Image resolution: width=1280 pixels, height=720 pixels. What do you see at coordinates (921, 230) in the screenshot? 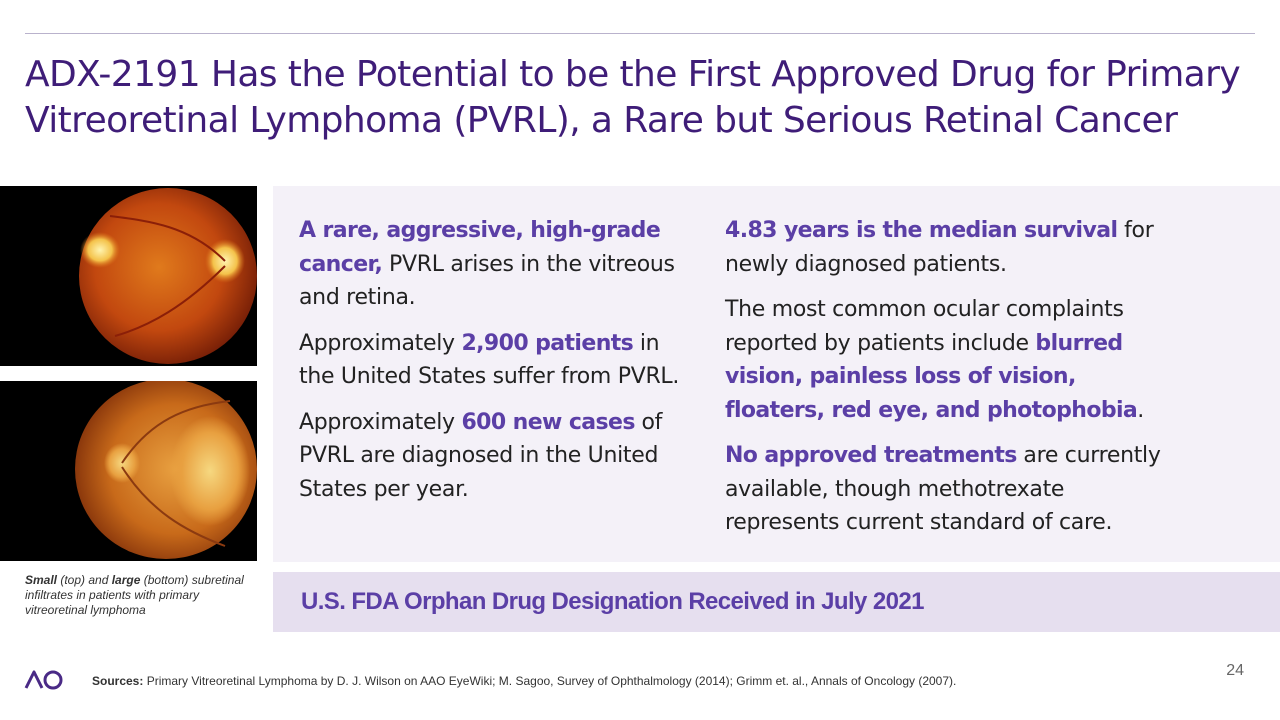
I see `fact-highlight: 4.83 years is the median survival` at bounding box center [921, 230].